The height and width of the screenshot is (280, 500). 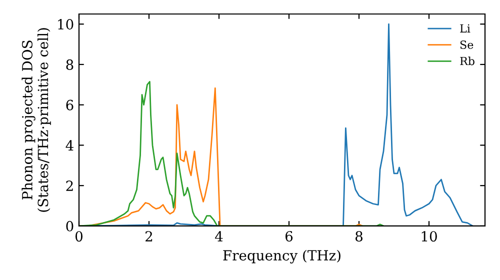 What do you see at coordinates (70, 105) in the screenshot?
I see `y-tick-label: 6` at bounding box center [70, 105].